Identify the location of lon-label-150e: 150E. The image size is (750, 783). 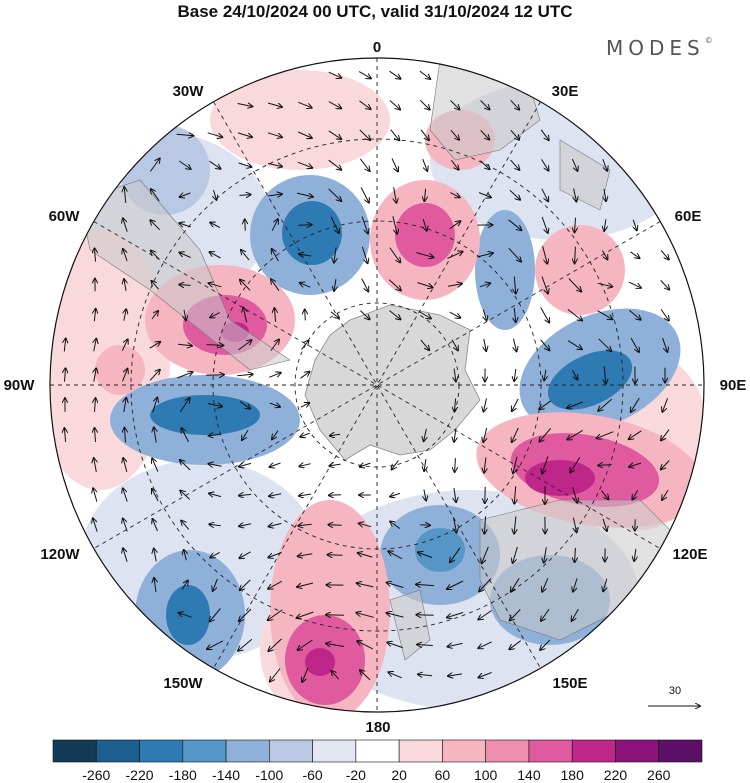
(569, 683).